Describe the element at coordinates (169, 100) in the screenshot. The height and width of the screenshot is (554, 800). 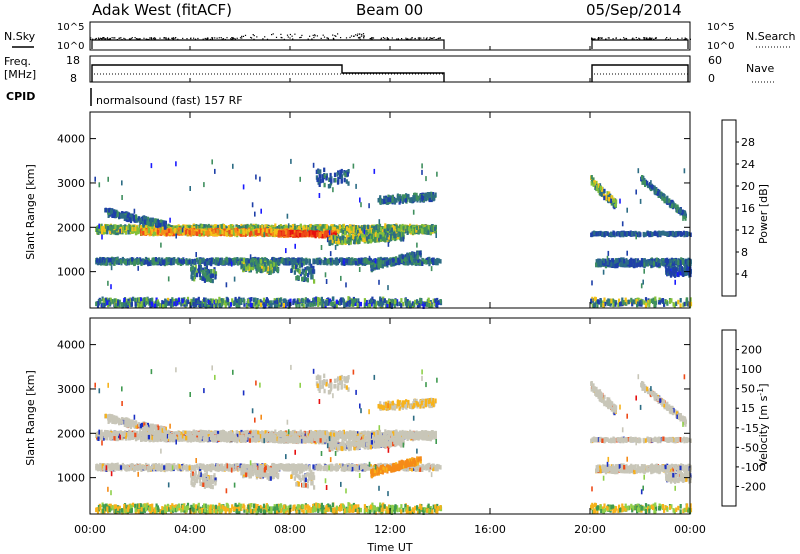
I see `cpid-text: normalsound (fast) 157 RF` at that location.